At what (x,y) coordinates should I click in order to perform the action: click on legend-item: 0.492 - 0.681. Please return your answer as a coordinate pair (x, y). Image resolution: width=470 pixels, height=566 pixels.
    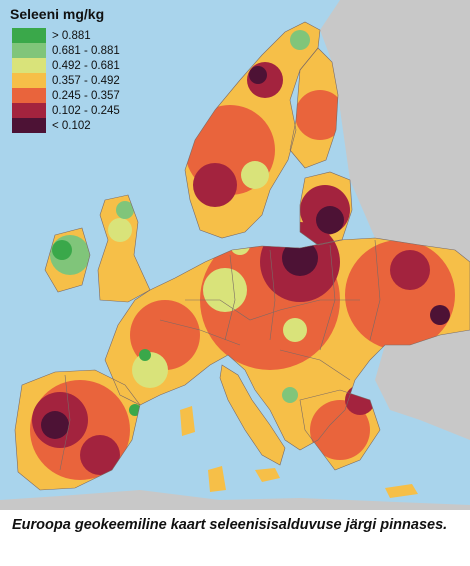
    Looking at the image, I should click on (84, 65).